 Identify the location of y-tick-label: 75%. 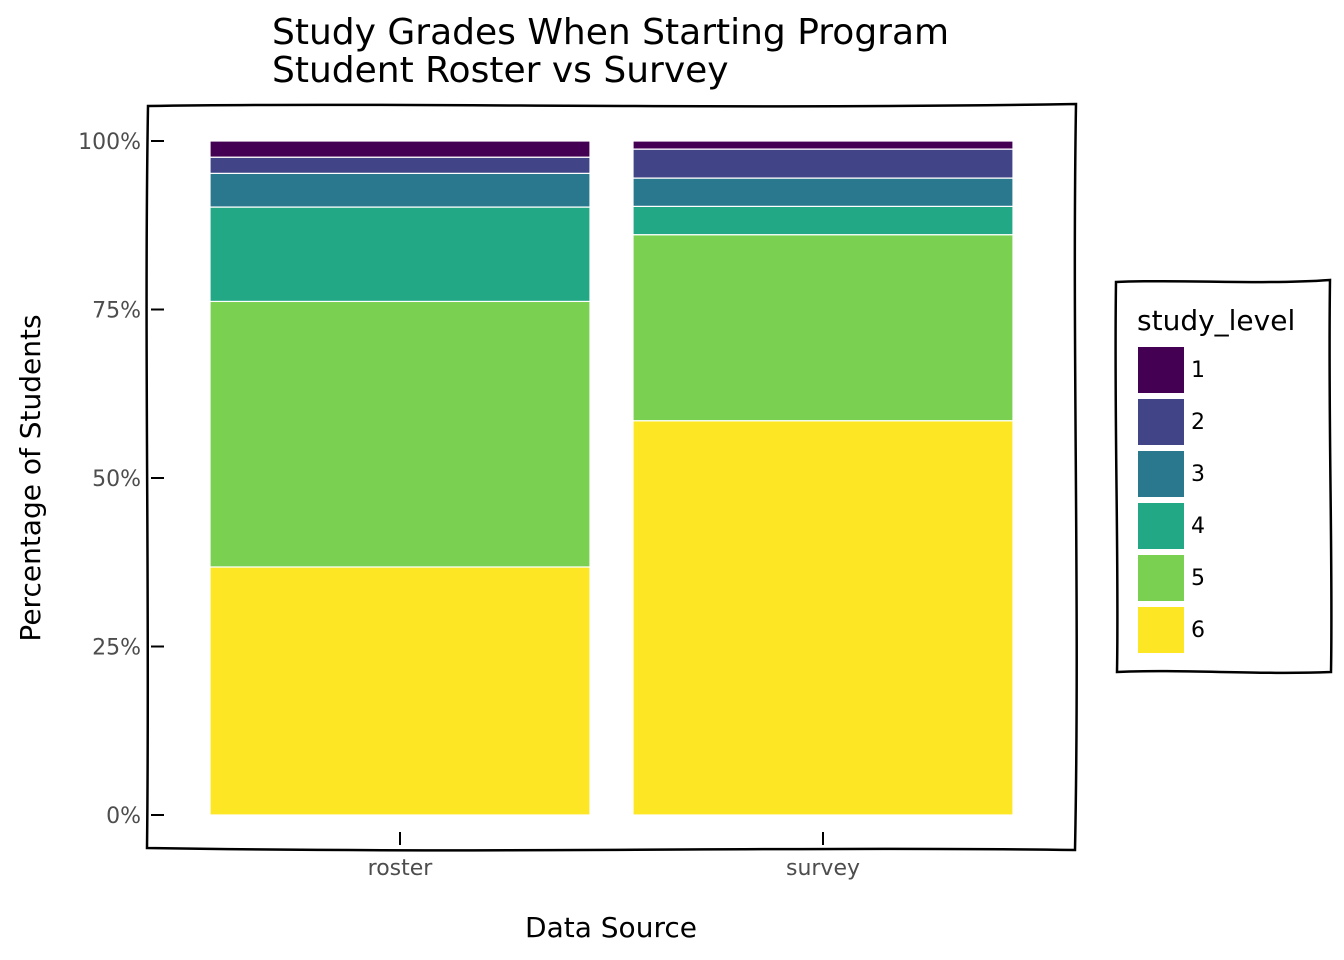
(116, 311).